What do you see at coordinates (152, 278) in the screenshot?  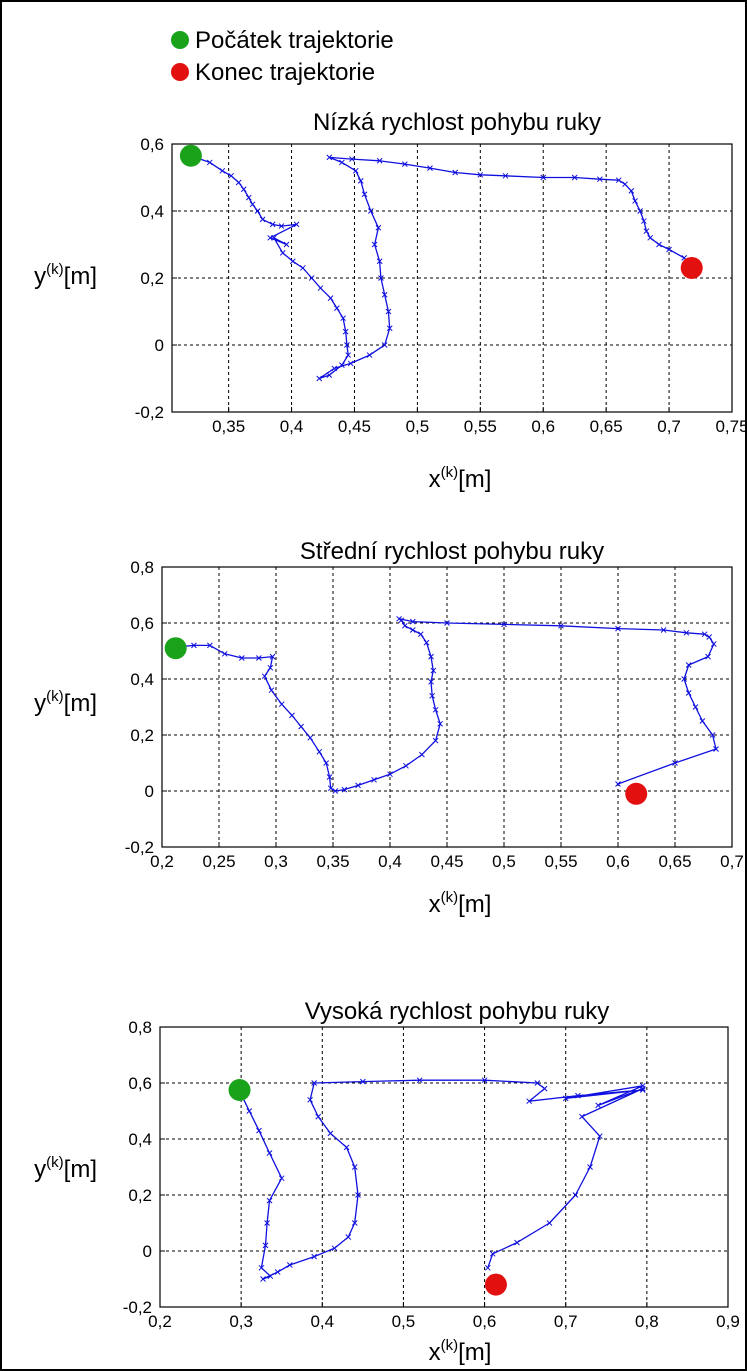 I see `y-tick-label: 0,2` at bounding box center [152, 278].